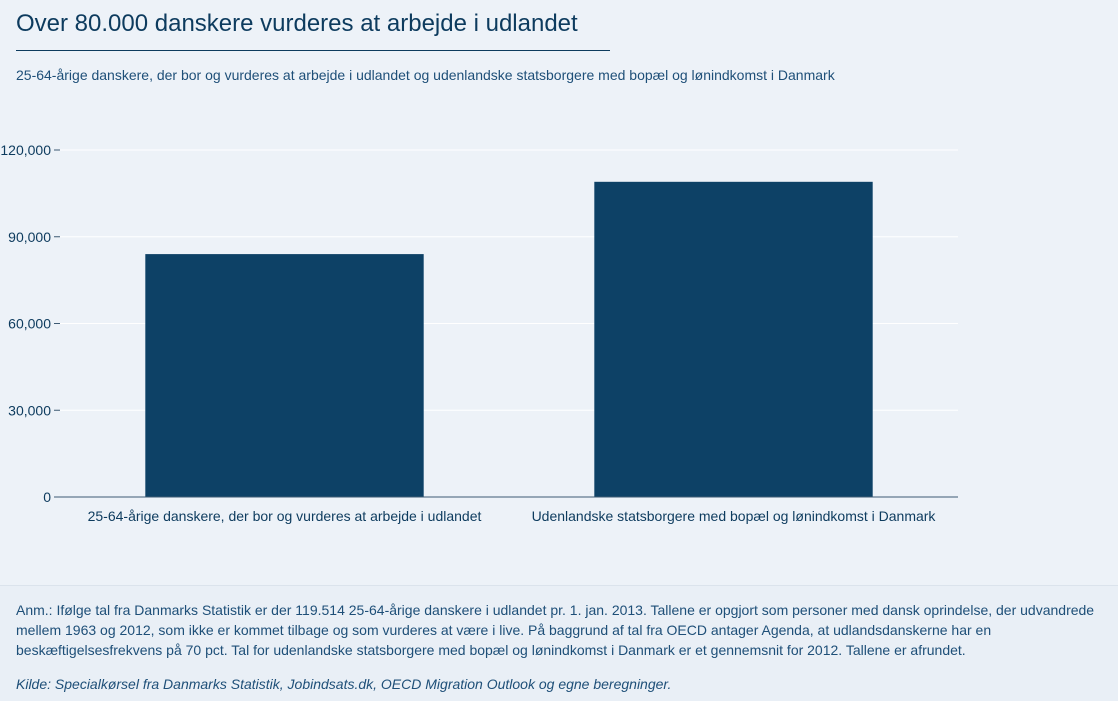 The width and height of the screenshot is (1118, 701). What do you see at coordinates (29, 324) in the screenshot?
I see `y-tick-label: 60,000` at bounding box center [29, 324].